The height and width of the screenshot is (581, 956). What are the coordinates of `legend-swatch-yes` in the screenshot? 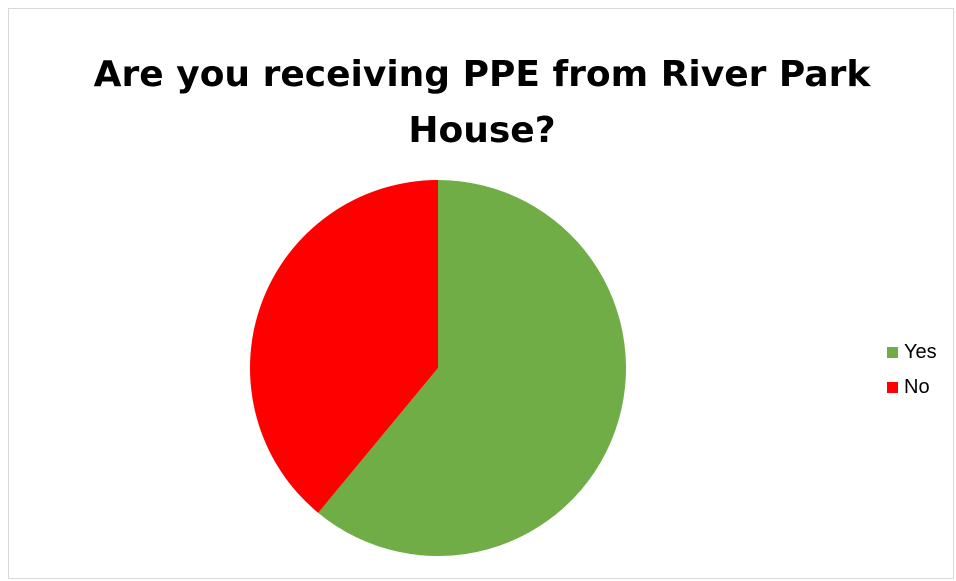 It's located at (892, 352).